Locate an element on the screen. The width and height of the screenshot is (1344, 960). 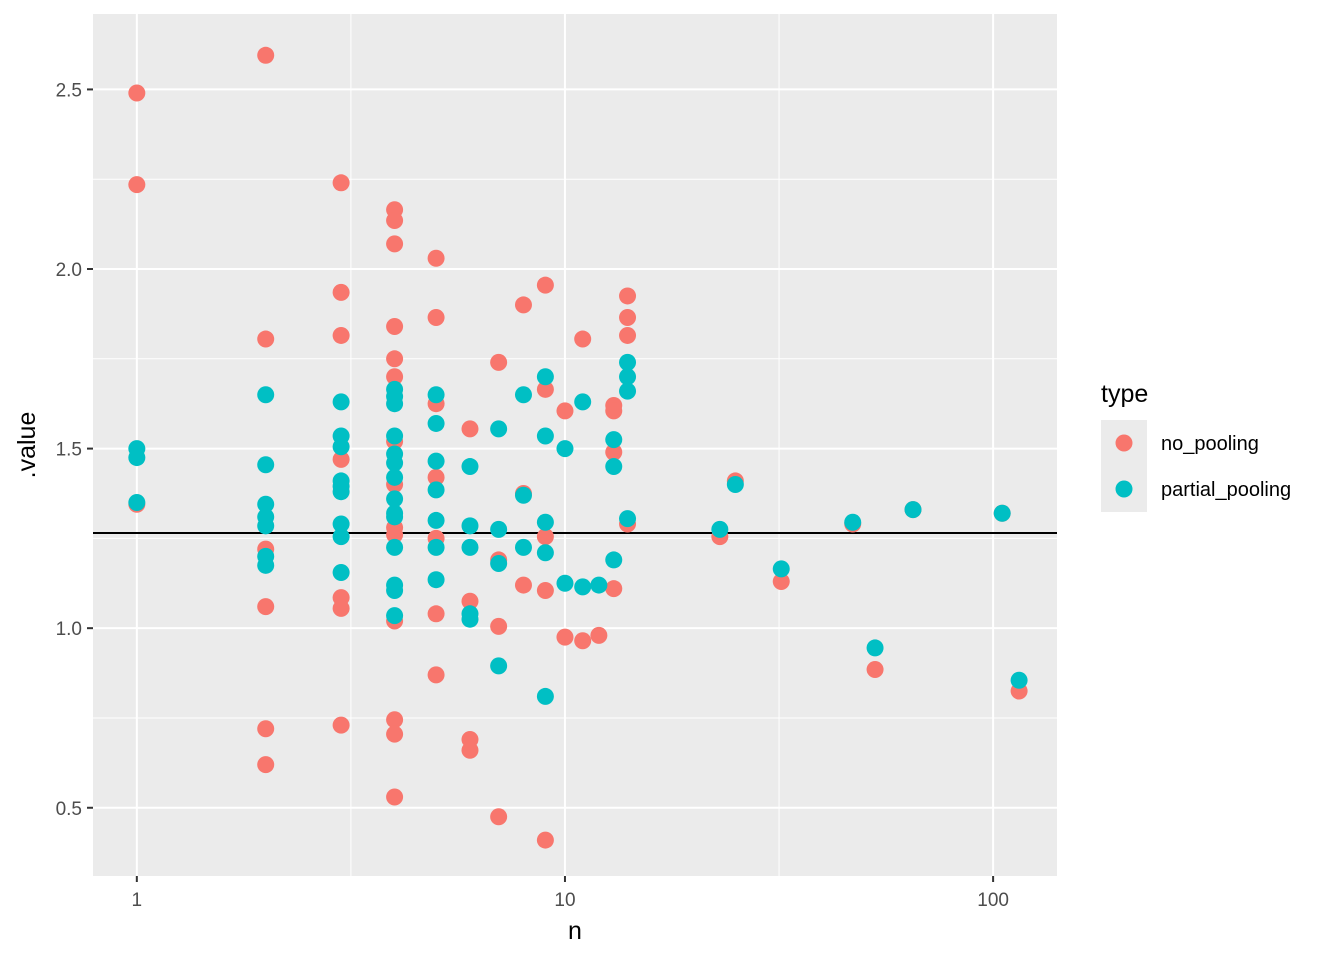
x-tick-label: 100 is located at coordinates (993, 900).